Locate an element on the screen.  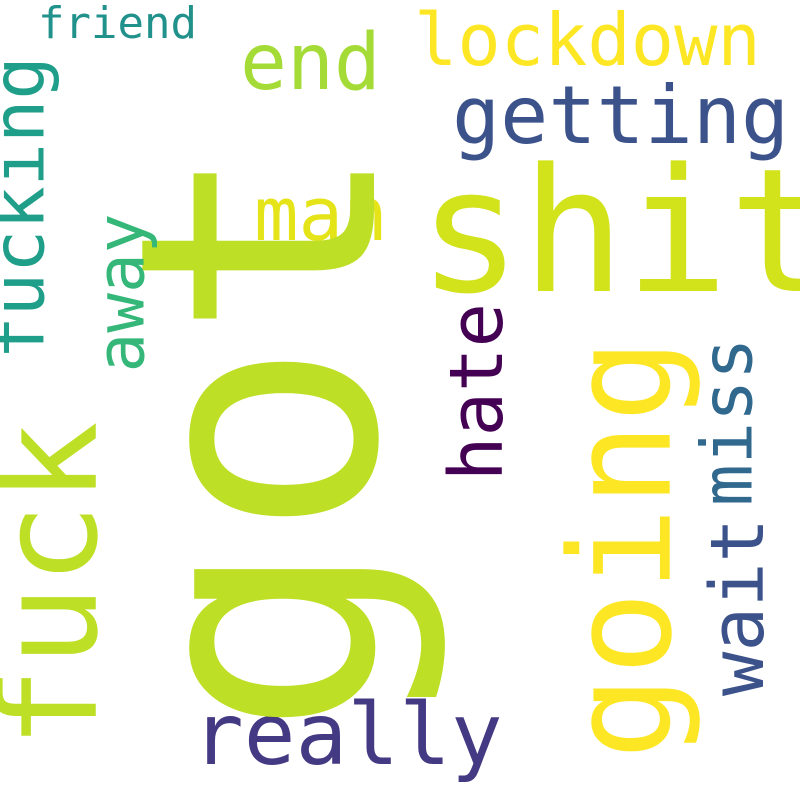
word-miss: miss is located at coordinates (727, 422).